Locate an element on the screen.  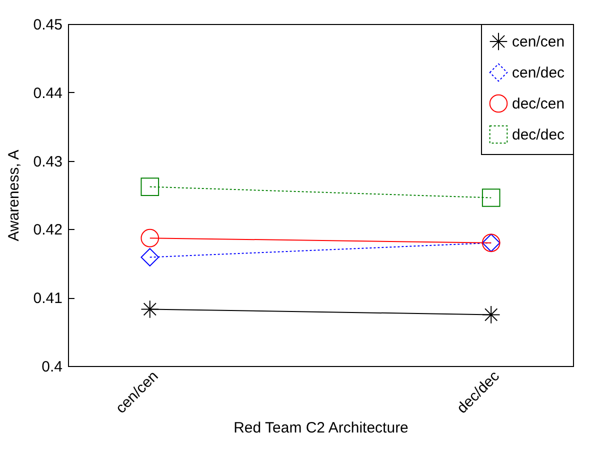
x-axis-title: Red Team C2 Architecture is located at coordinates (321, 427).